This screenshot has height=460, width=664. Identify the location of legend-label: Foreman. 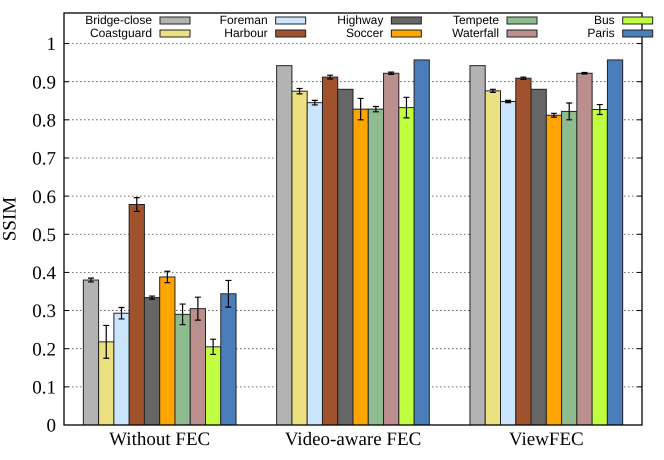
(244, 20).